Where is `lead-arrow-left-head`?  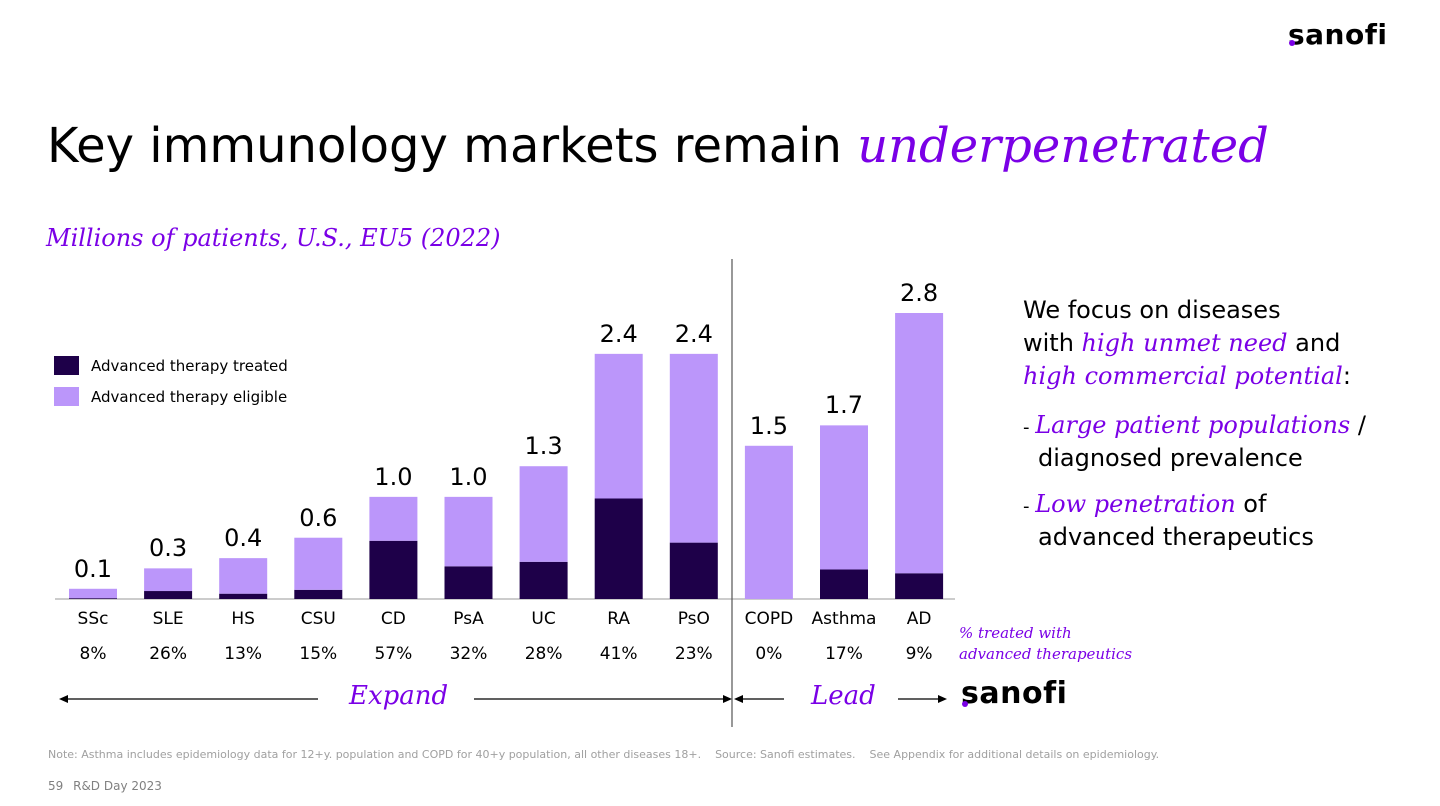
lead-arrow-left-head is located at coordinates (738, 699).